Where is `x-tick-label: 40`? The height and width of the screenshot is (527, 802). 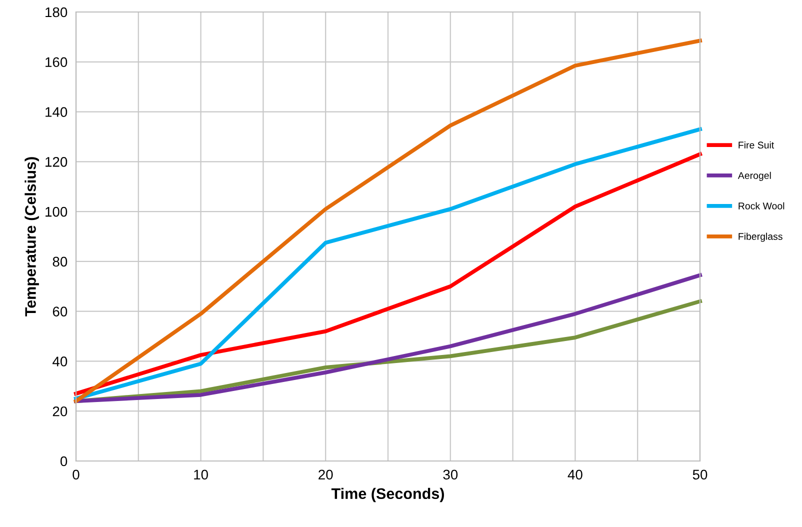
x-tick-label: 40 is located at coordinates (575, 475).